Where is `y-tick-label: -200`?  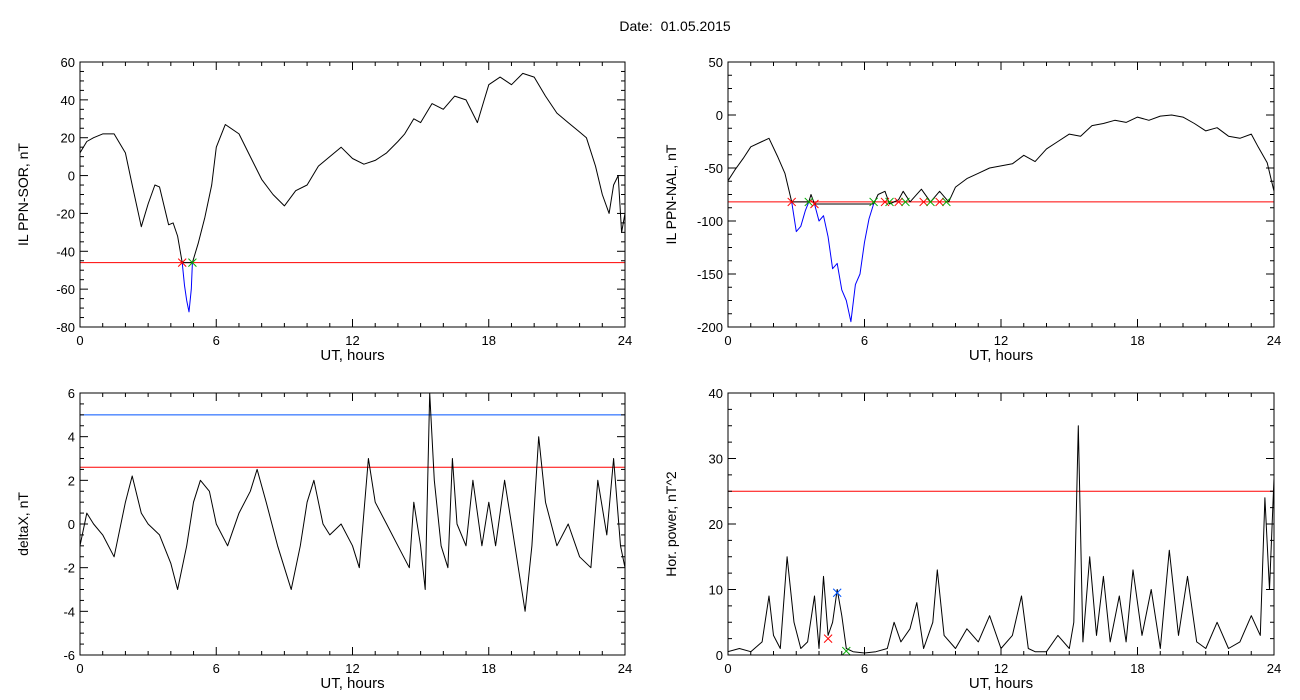
y-tick-label: -200 is located at coordinates (710, 327).